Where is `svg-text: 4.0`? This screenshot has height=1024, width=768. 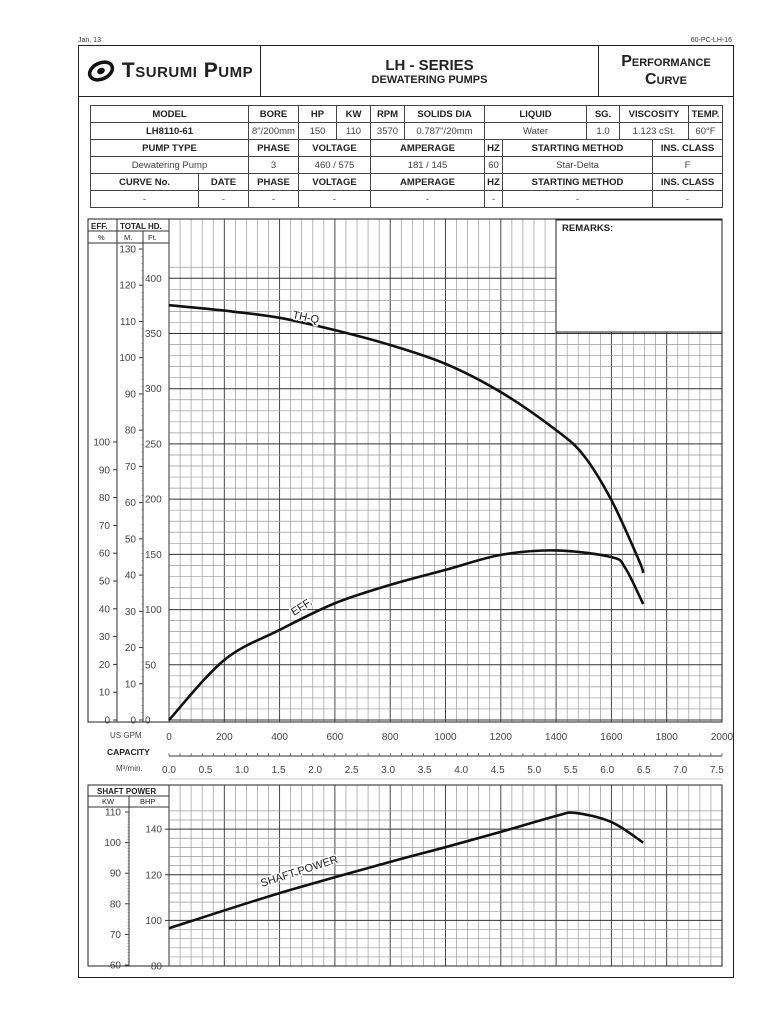
svg-text: 4.0 is located at coordinates (461, 770).